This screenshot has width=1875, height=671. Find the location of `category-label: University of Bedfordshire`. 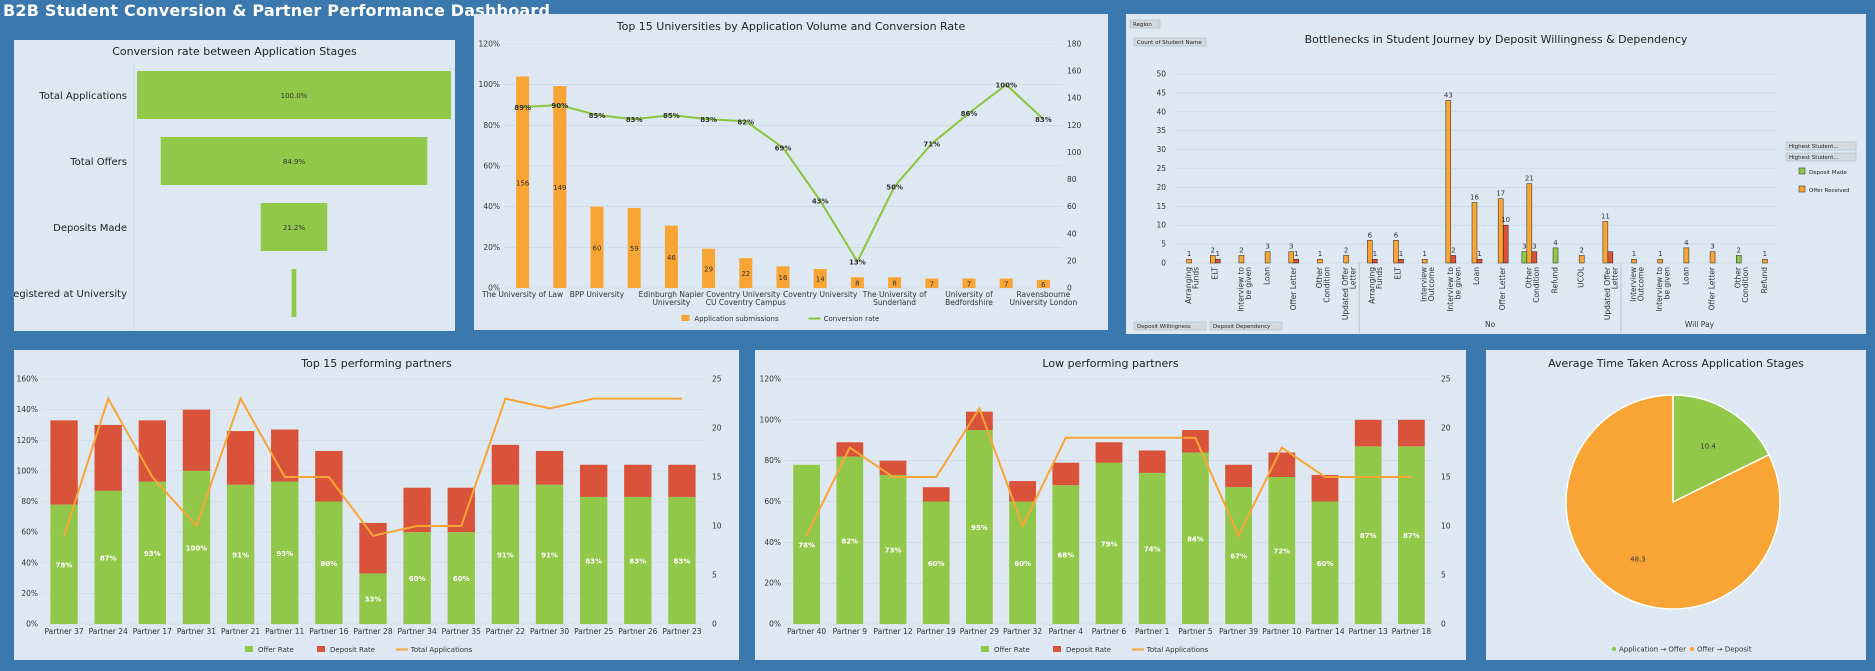

category-label: University of Bedfordshire is located at coordinates (969, 298).